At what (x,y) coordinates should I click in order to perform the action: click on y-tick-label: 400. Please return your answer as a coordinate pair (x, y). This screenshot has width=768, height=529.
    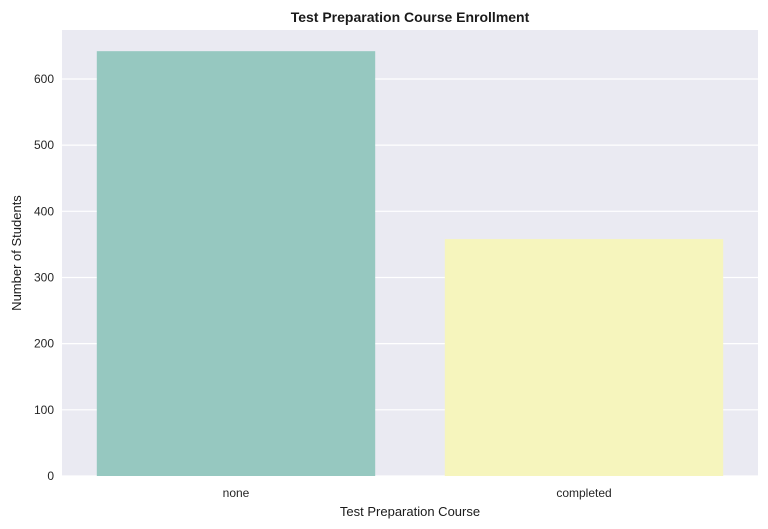
    Looking at the image, I should click on (44, 211).